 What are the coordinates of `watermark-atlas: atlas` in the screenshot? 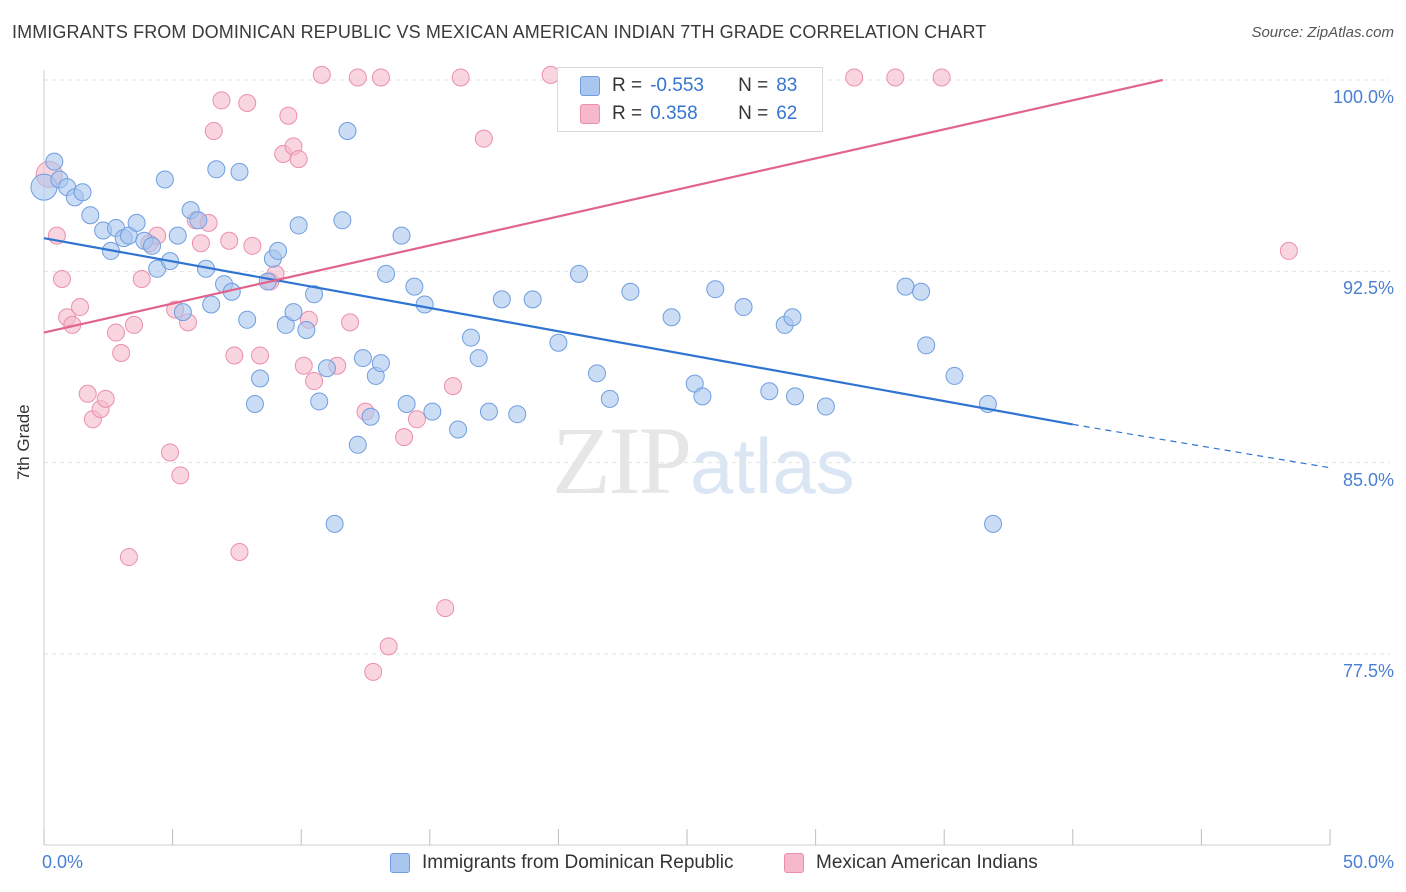 It's located at (772, 466).